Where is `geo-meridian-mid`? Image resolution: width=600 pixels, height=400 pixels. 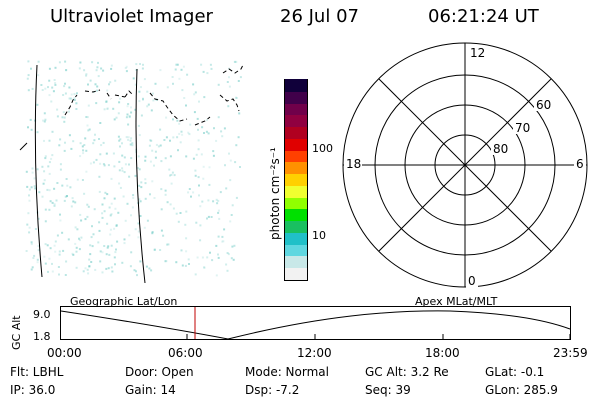 geo-meridian-mid is located at coordinates (140, 176).